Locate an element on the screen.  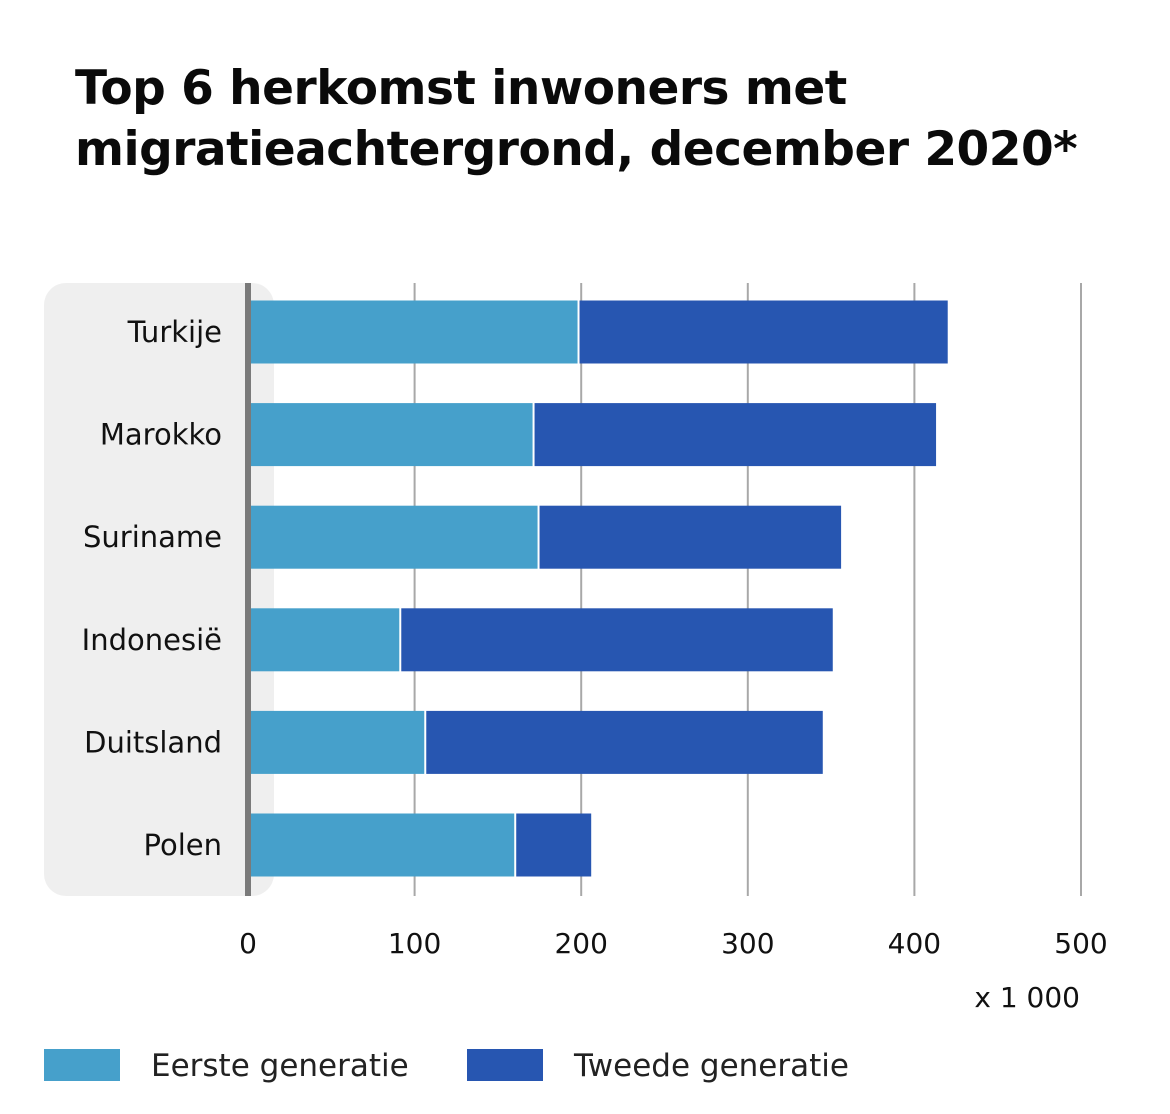
bar-indonesi--tweede-generatie is located at coordinates (617, 640).